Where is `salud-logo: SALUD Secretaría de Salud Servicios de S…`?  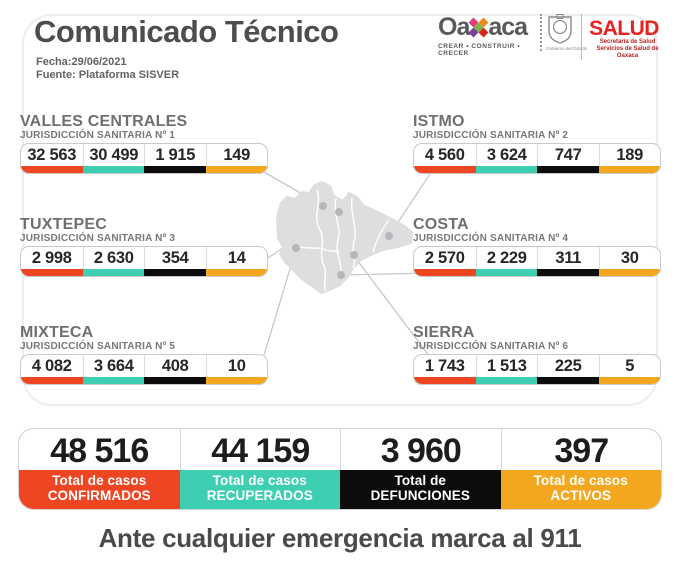
salud-logo: SALUD Secretaría de Salud Servicios de S… is located at coordinates (623, 37).